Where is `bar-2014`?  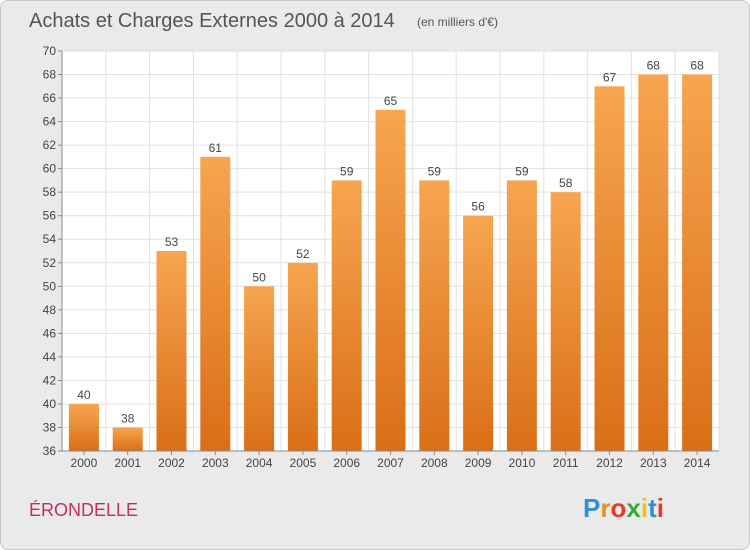
bar-2014 is located at coordinates (697, 262).